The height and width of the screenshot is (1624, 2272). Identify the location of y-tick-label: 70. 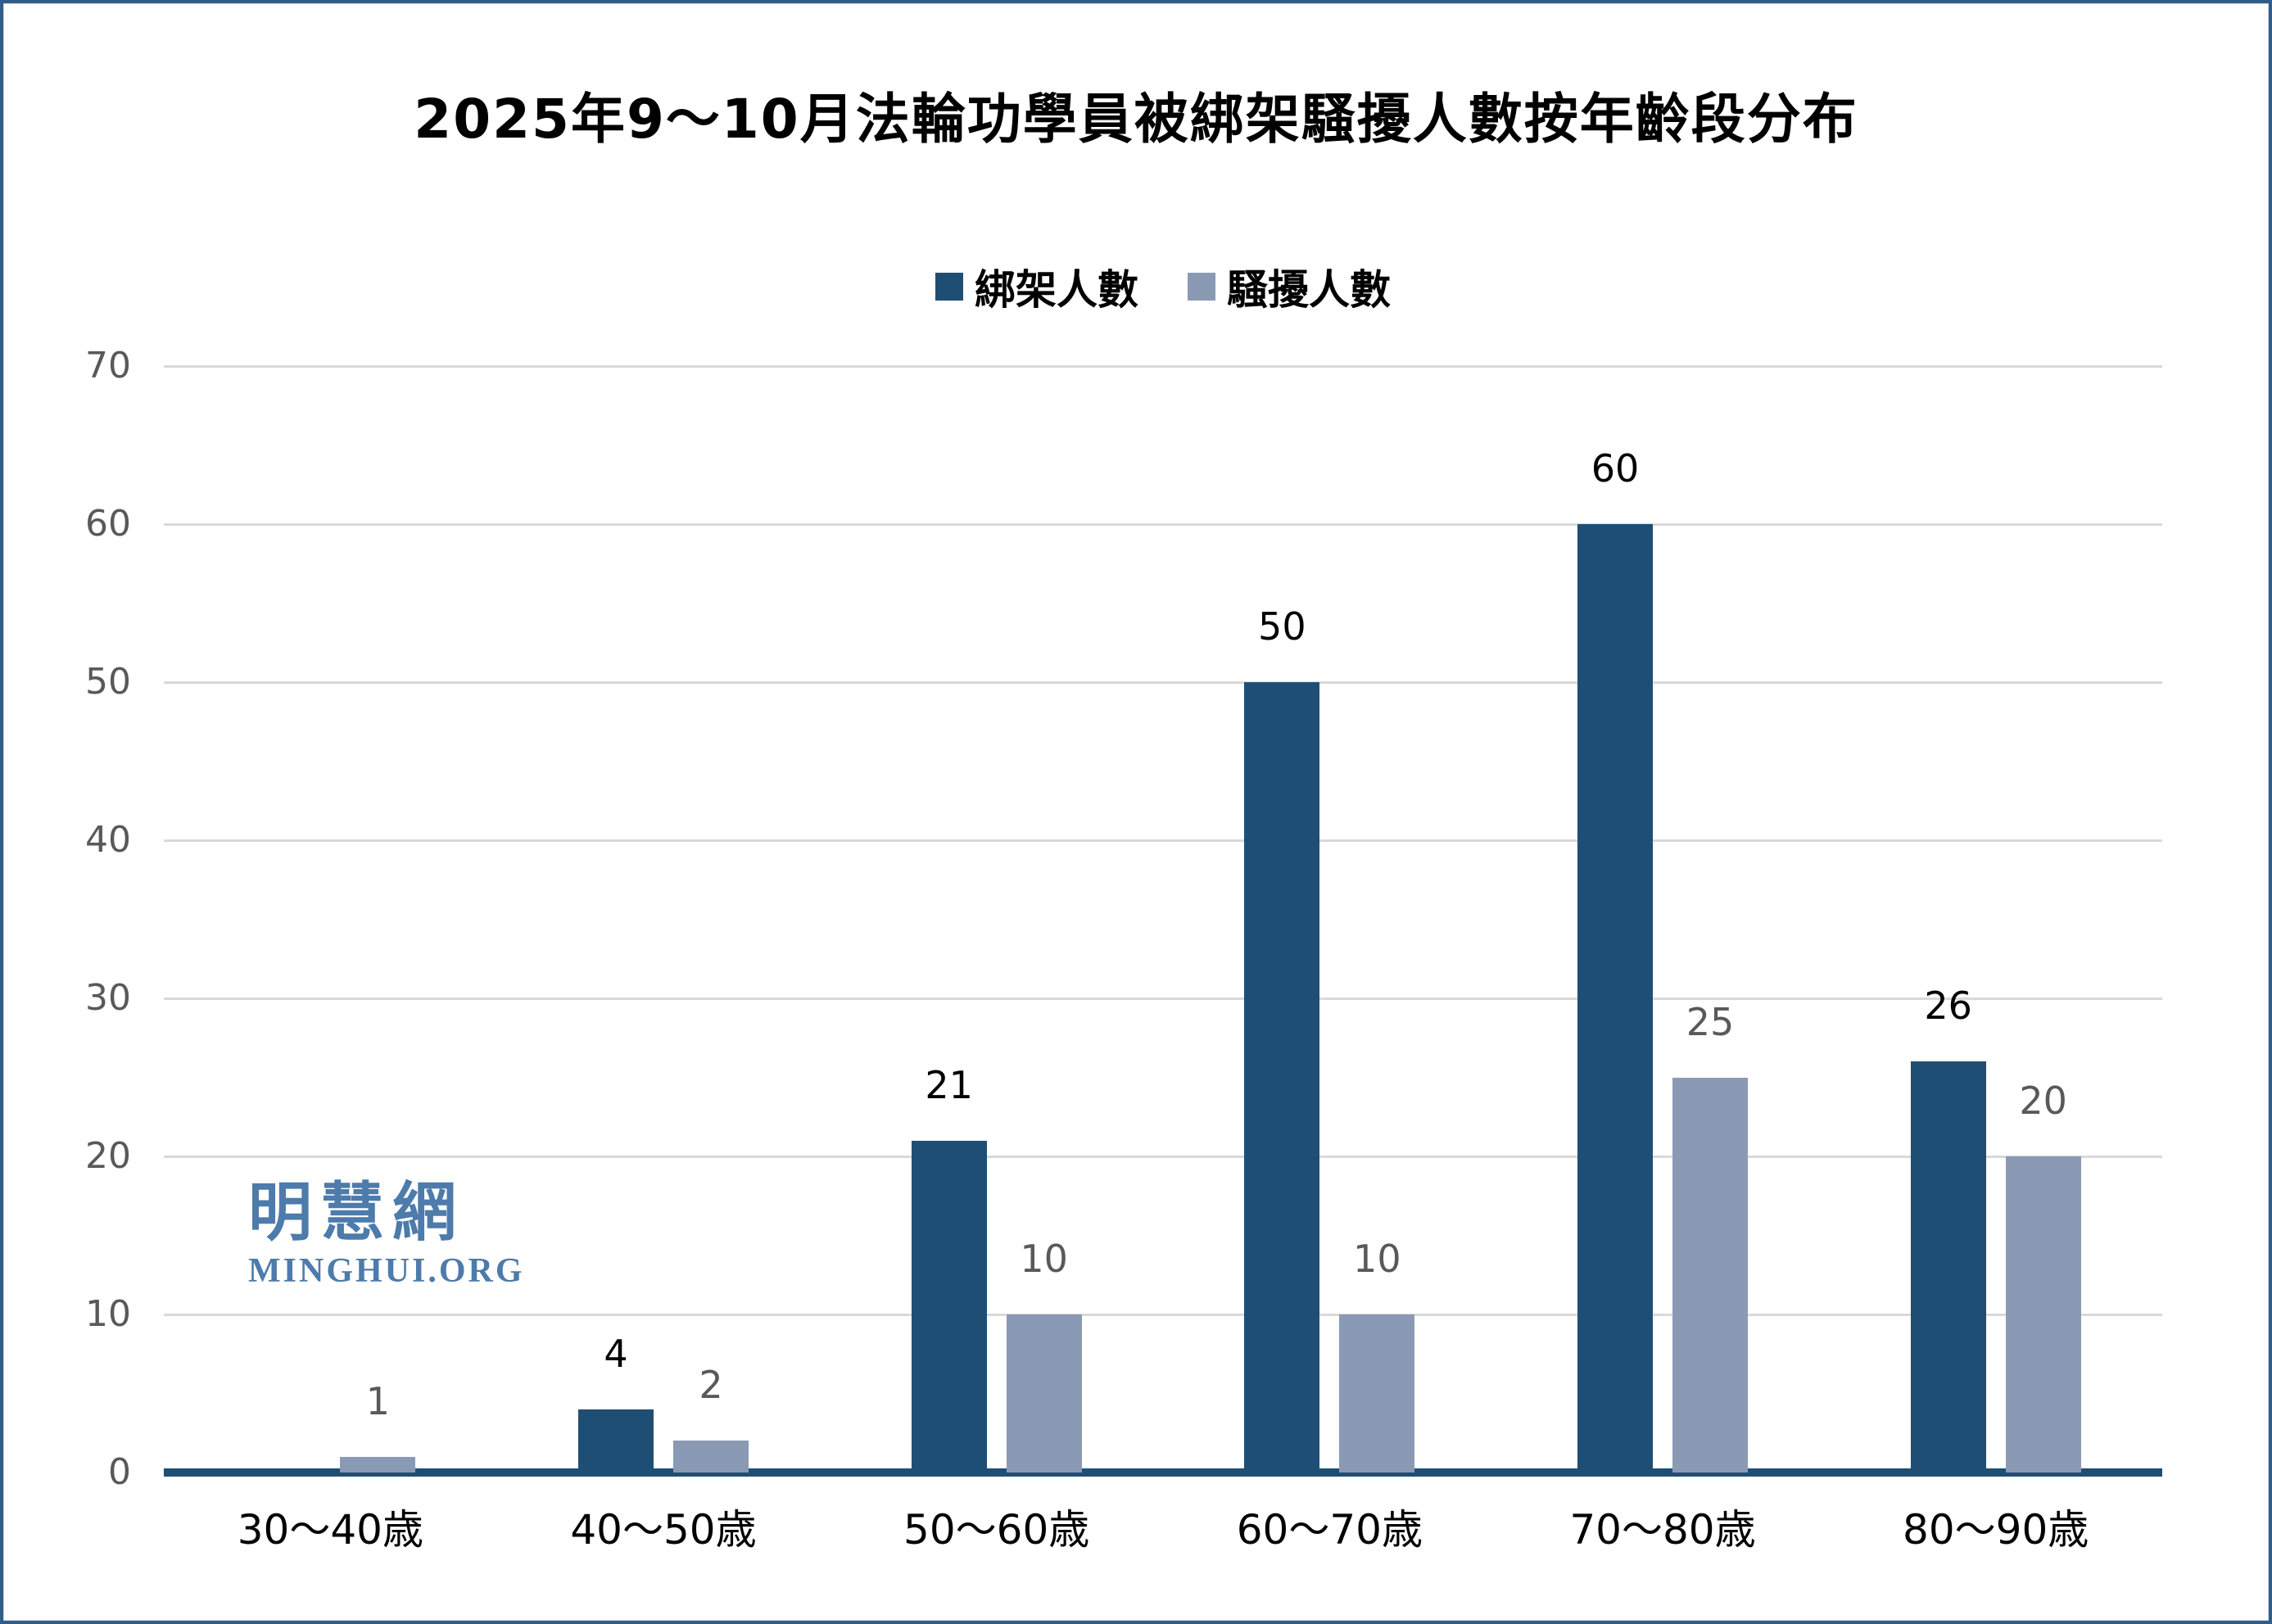
(108, 366).